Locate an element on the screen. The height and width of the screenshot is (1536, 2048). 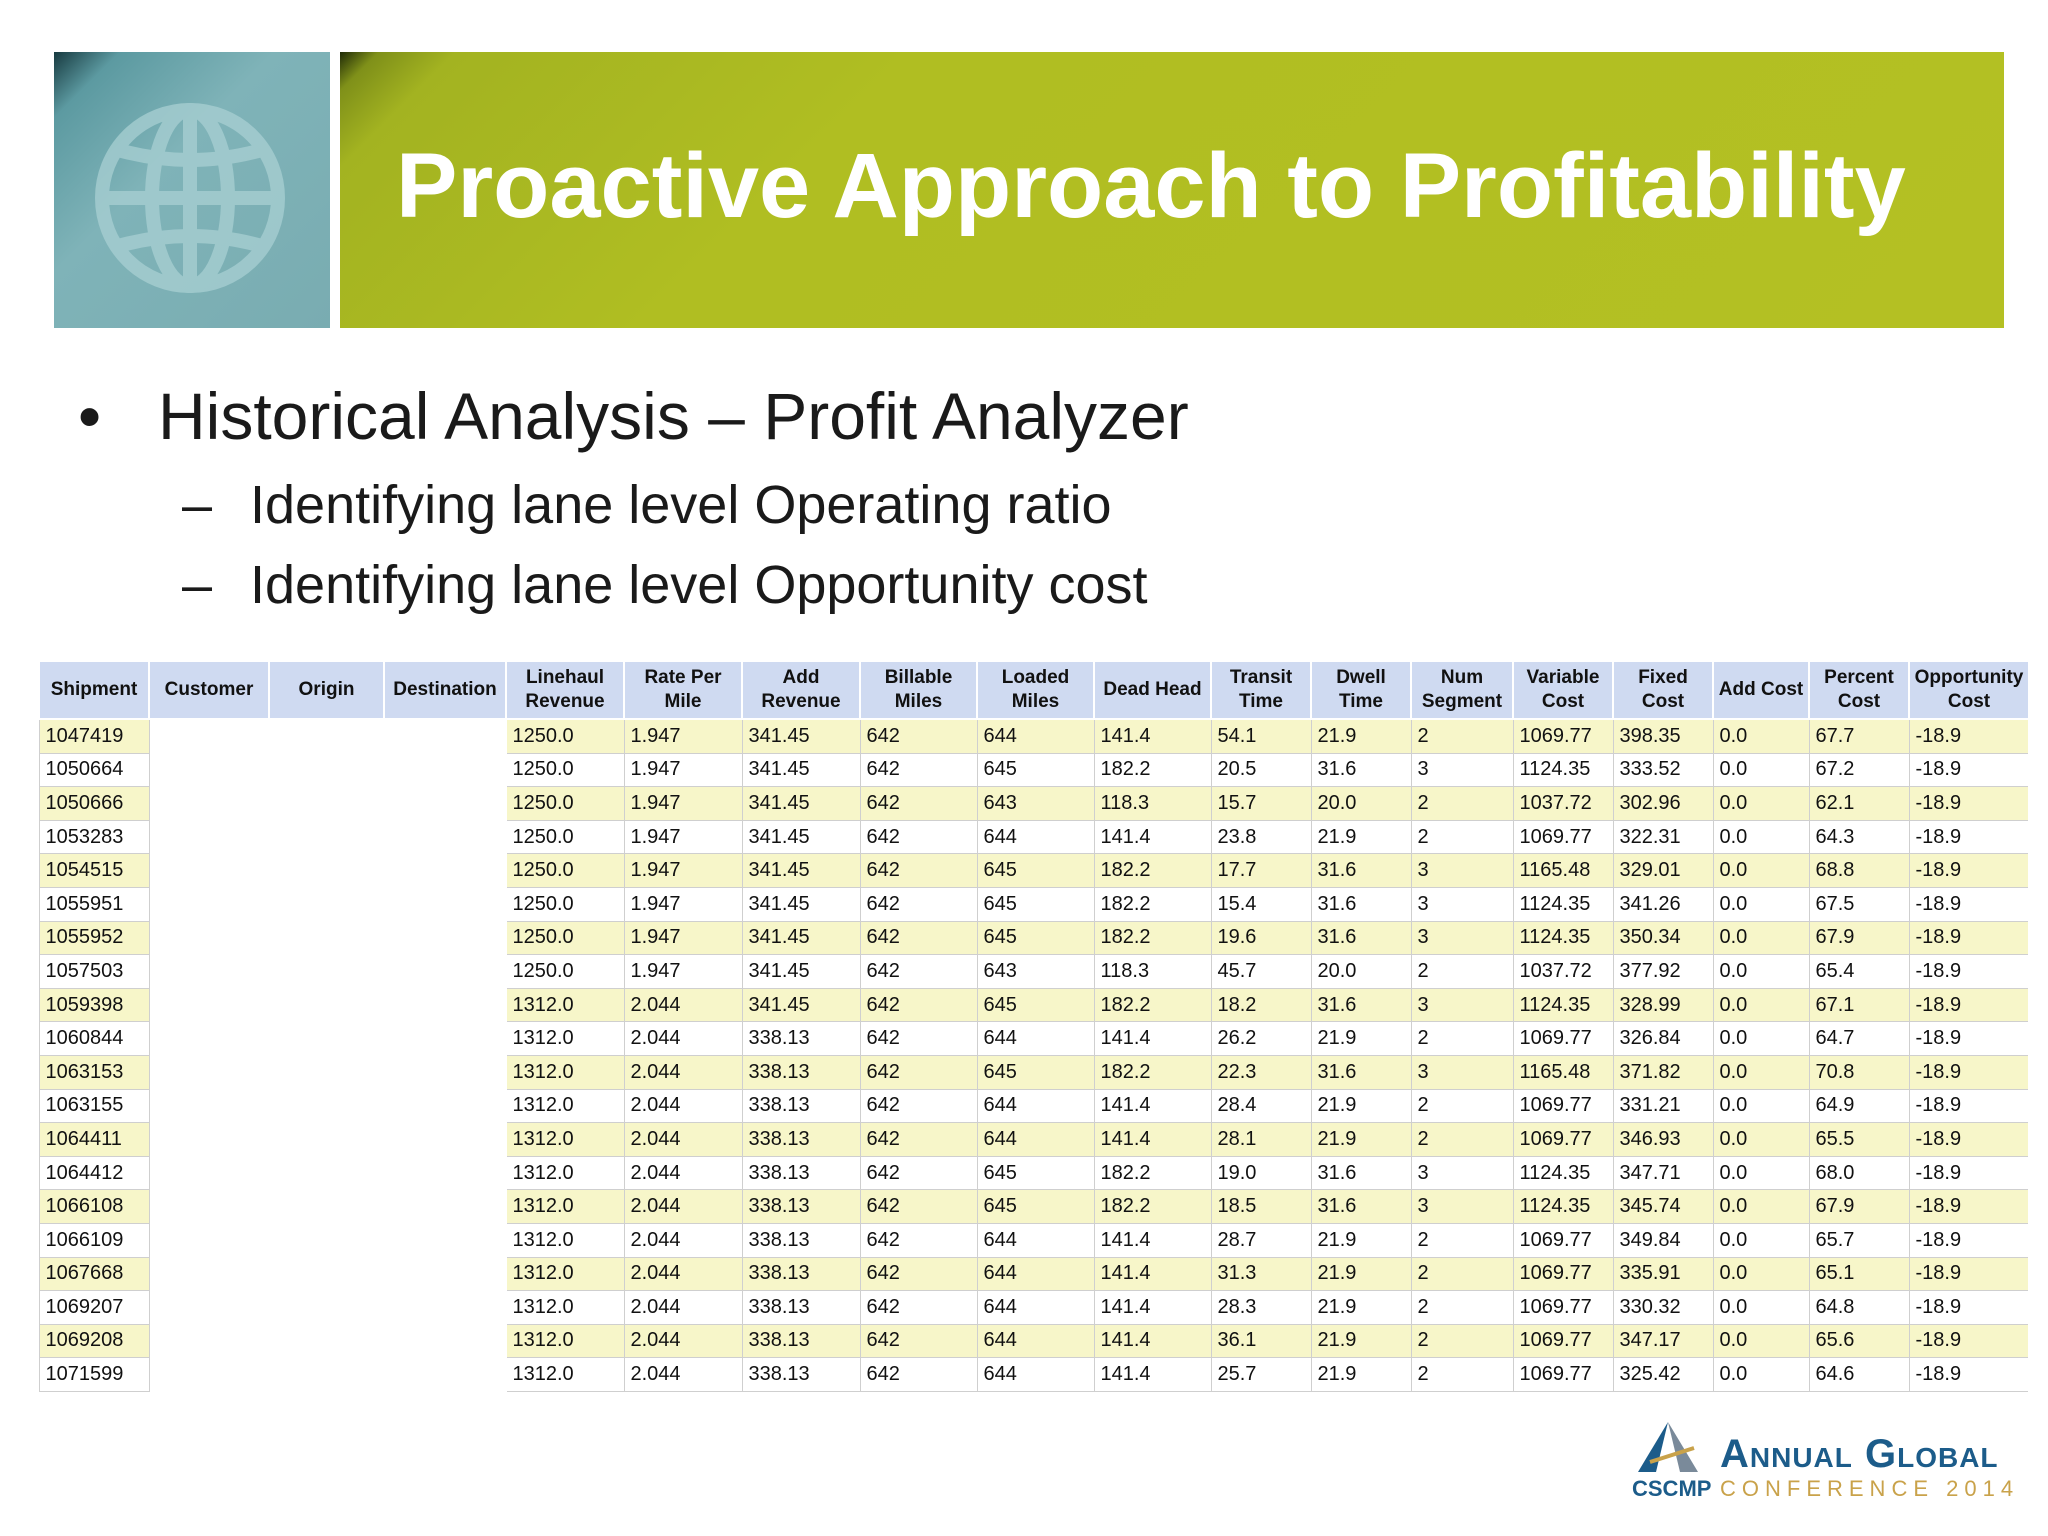
table-cell: 64.6 is located at coordinates (1859, 1374).